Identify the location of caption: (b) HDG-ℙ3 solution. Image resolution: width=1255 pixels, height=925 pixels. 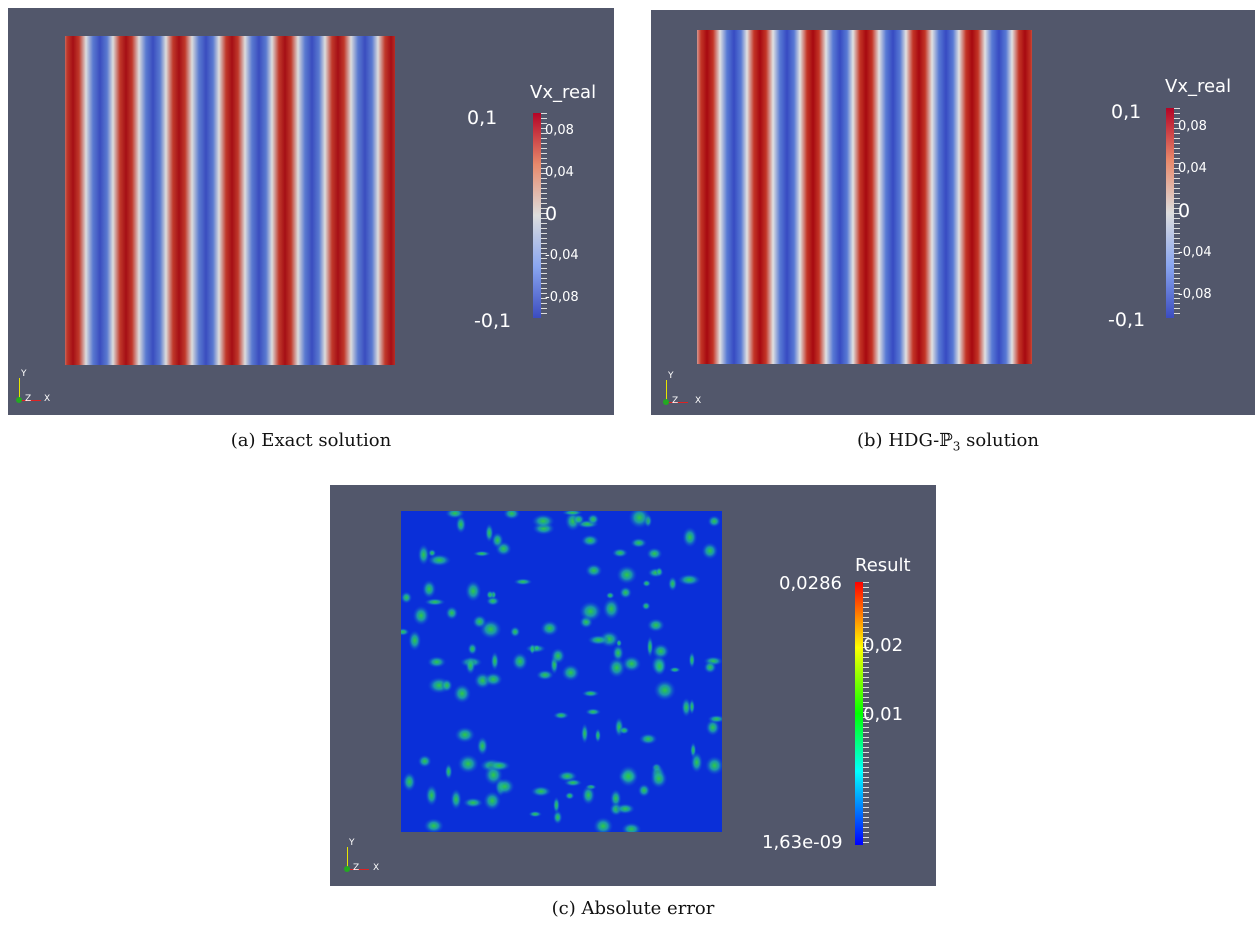
(948, 442).